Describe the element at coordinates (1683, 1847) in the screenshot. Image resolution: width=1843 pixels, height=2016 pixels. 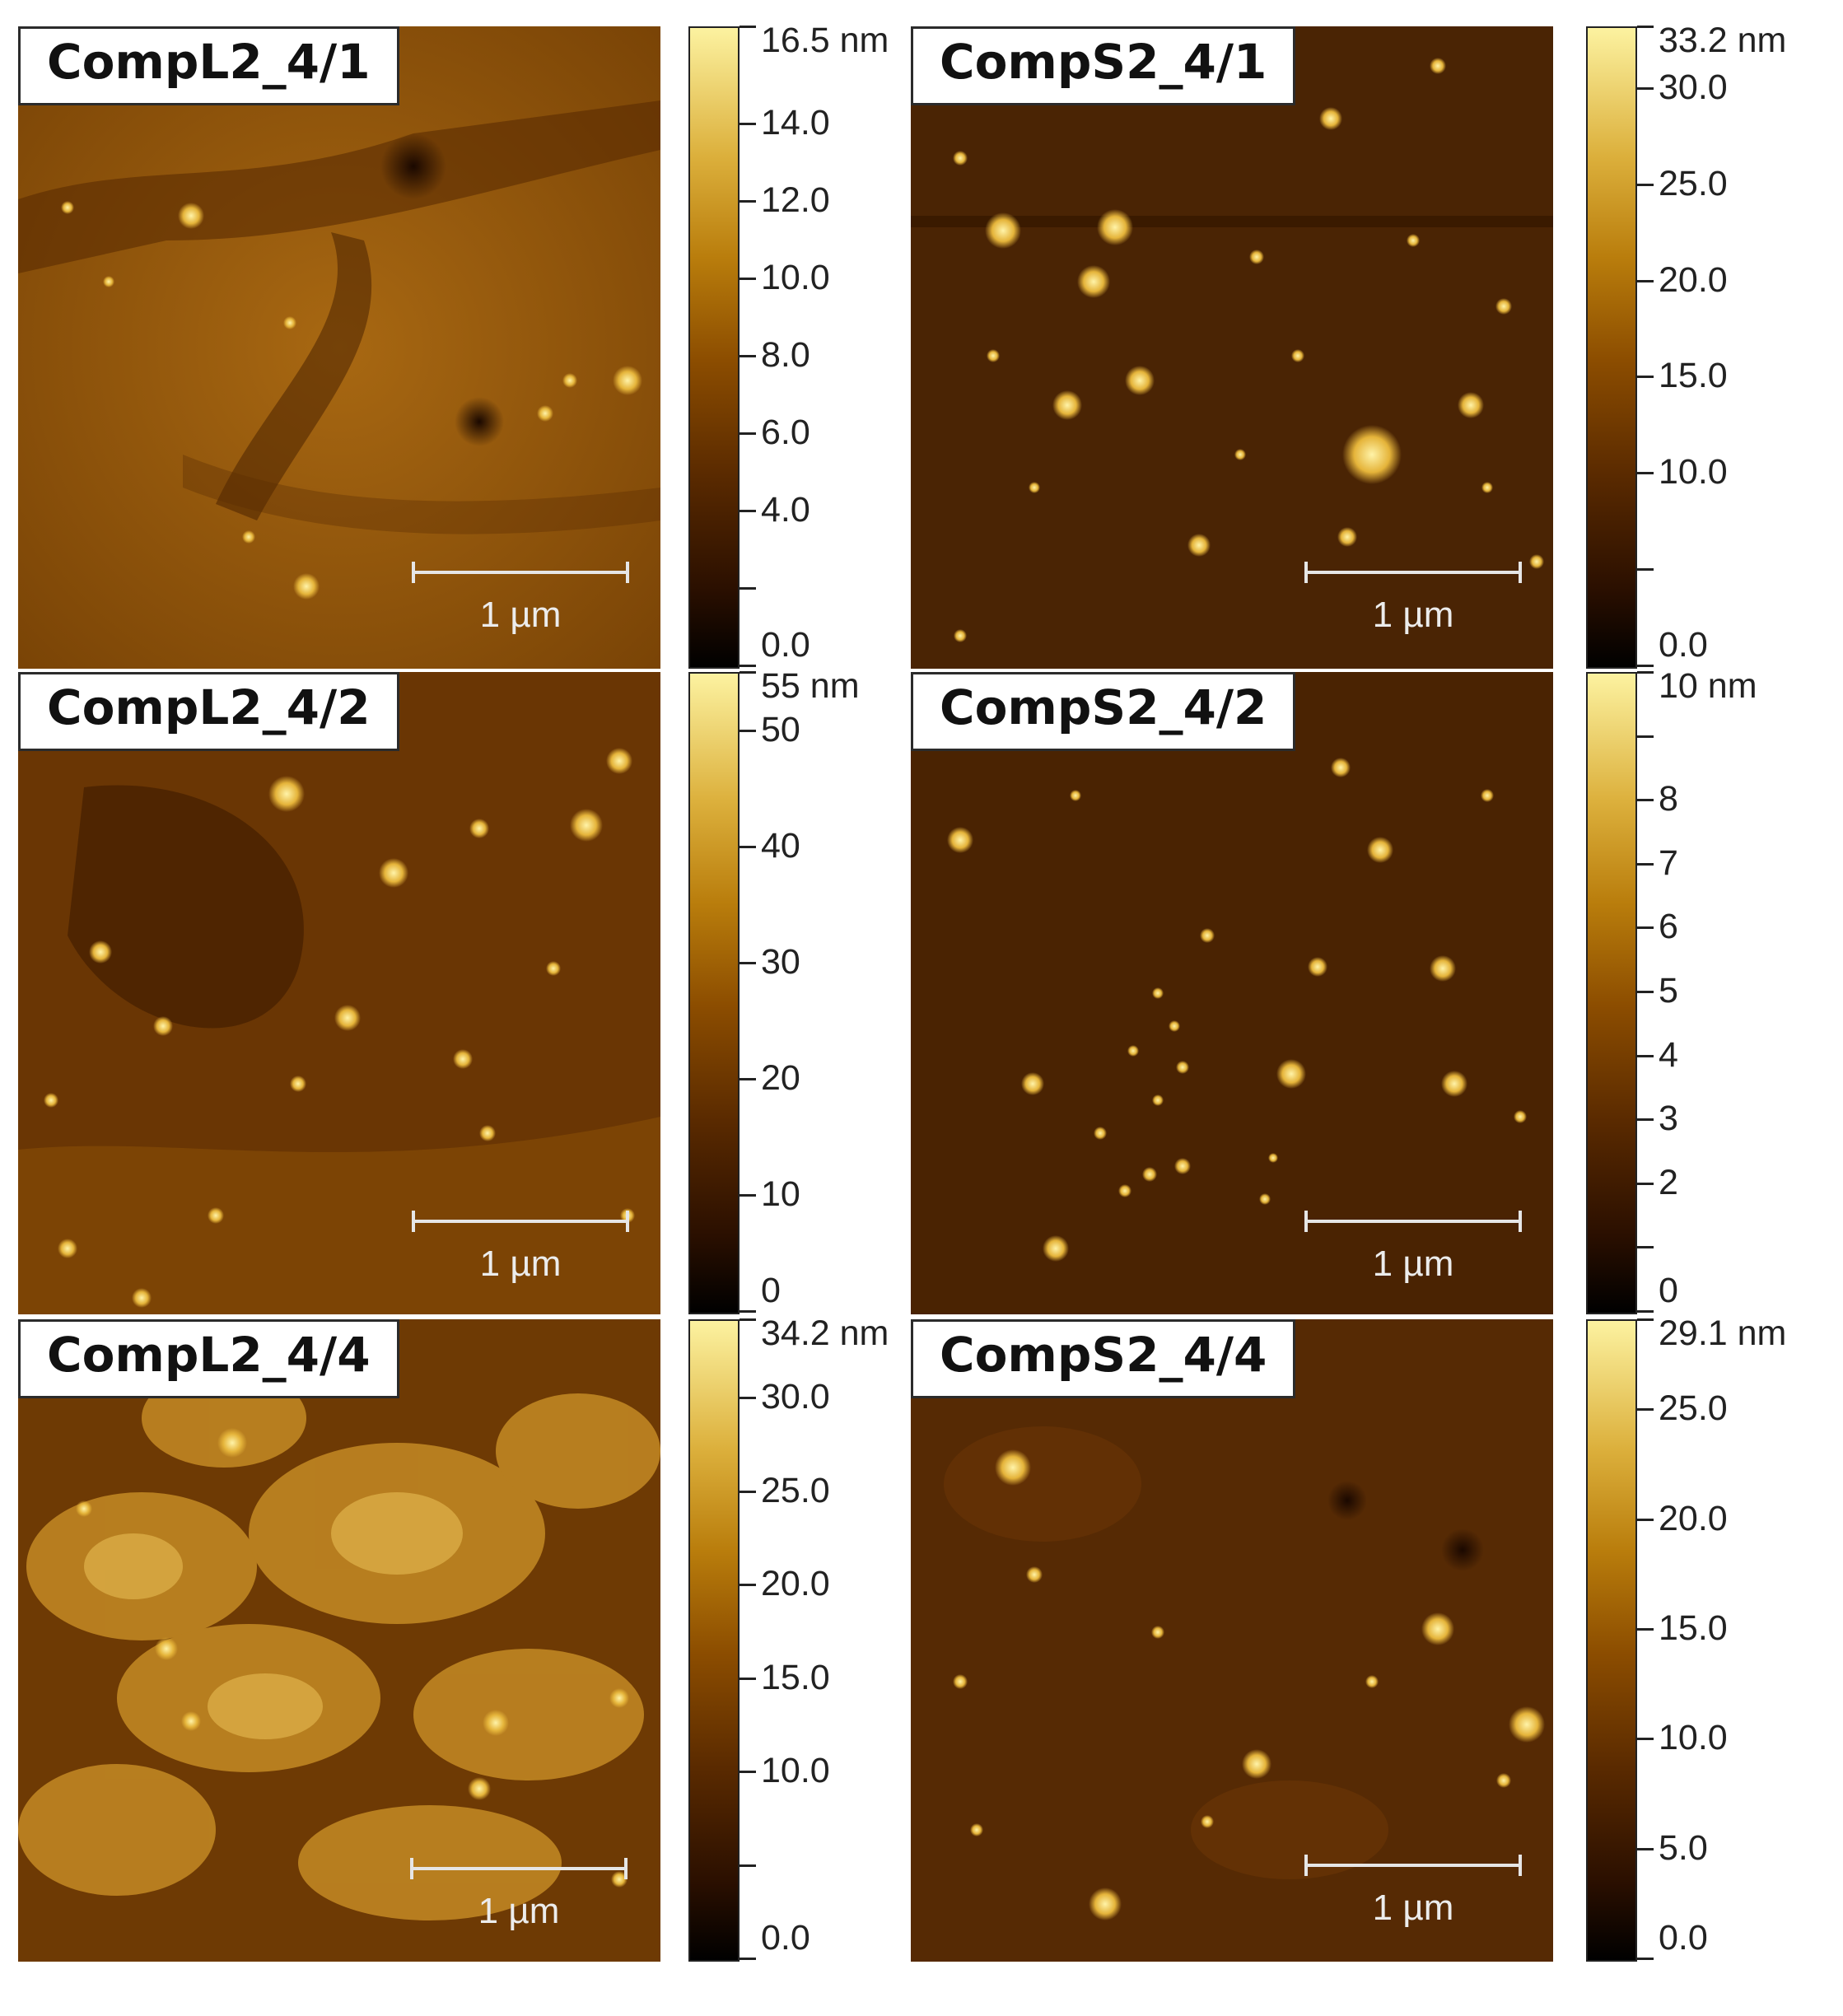
I see `colorbar-tick-label: 5.0` at that location.